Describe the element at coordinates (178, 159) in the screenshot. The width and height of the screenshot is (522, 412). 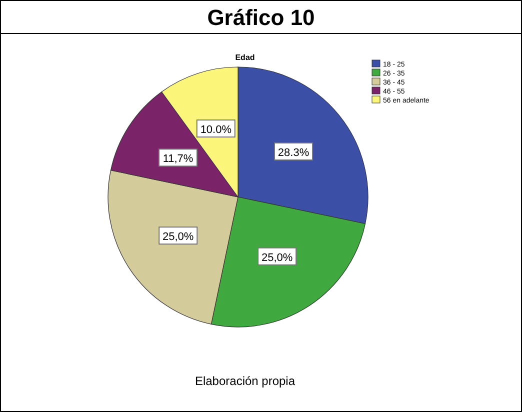
I see `data-label: 11,7%` at that location.